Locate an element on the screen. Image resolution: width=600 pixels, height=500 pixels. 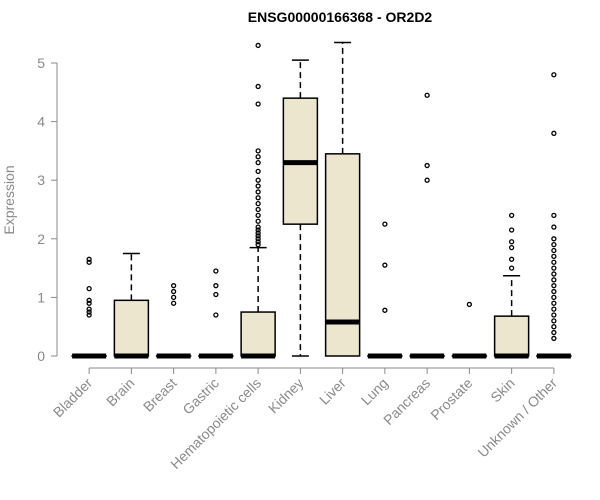
y-tick-label: 4 is located at coordinates (41, 122).